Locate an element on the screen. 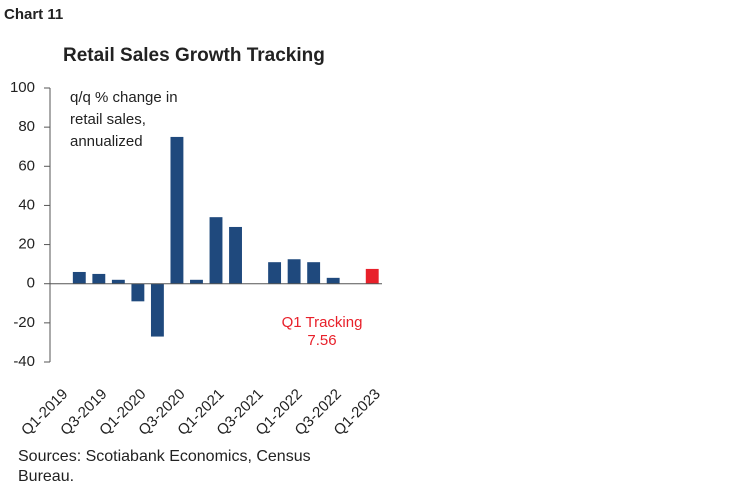  annotation: annualized is located at coordinates (106, 141).